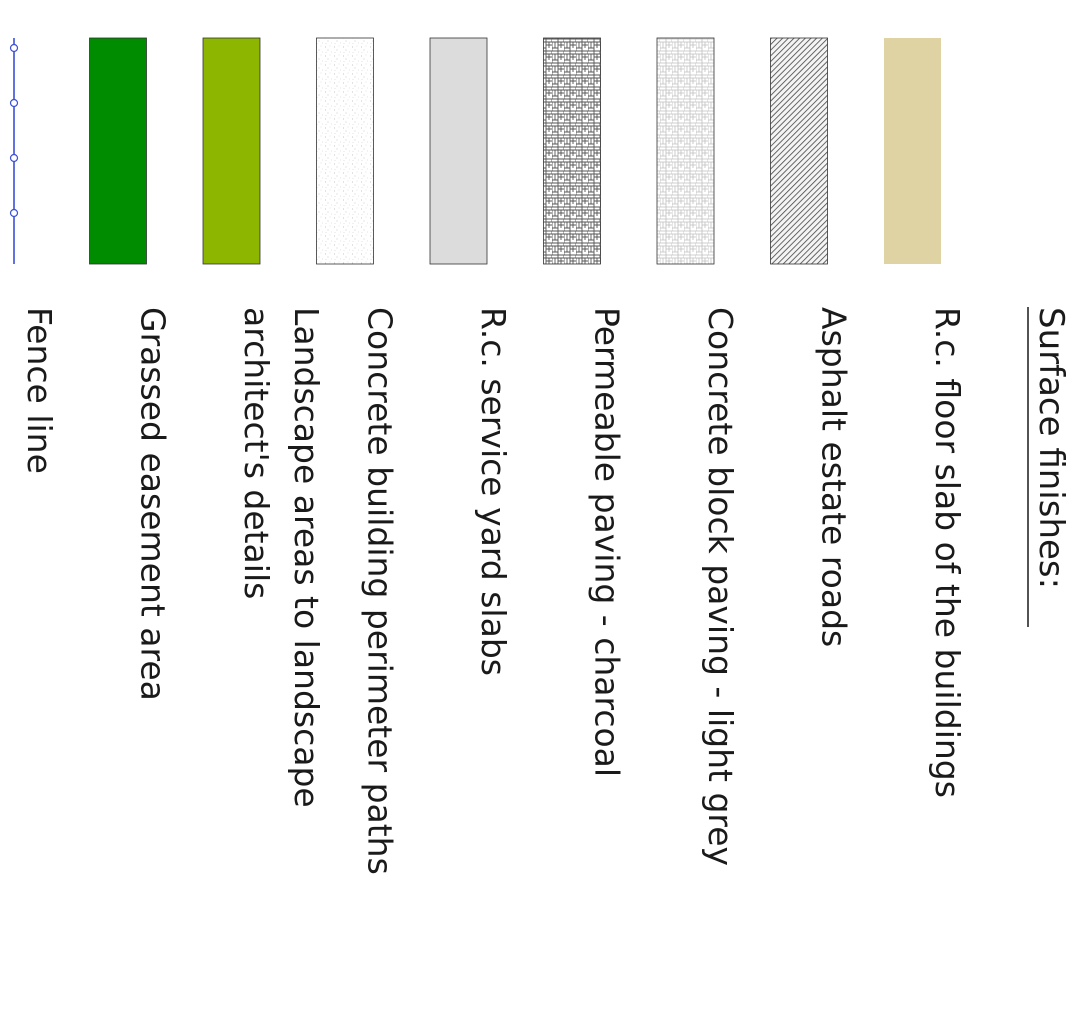  I want to click on label-fence-line: Fence line, so click(39, 390).